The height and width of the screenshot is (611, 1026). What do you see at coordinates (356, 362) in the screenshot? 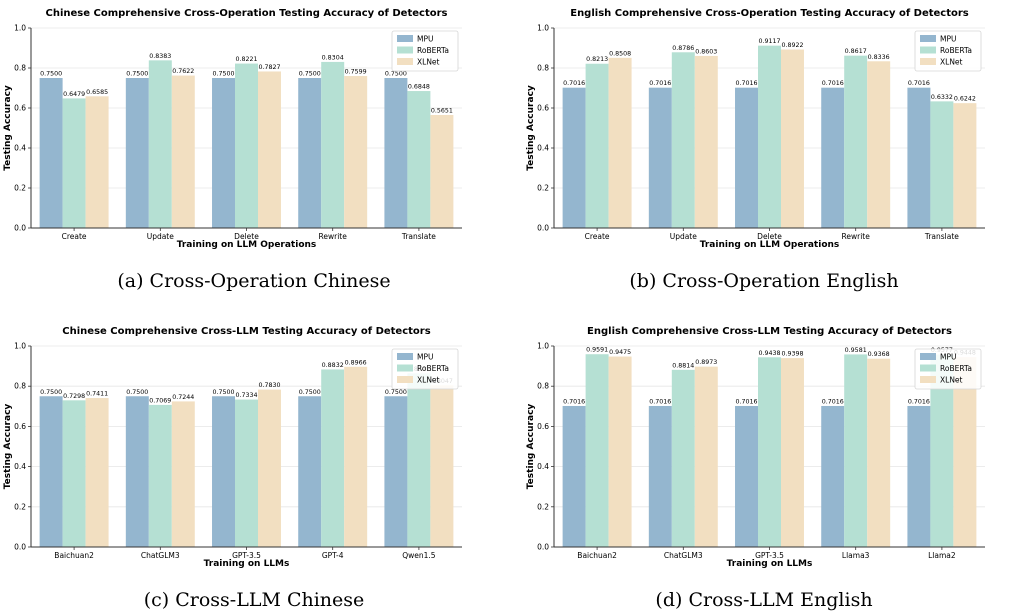
I see `bar-value-label: 0.8966` at bounding box center [356, 362].